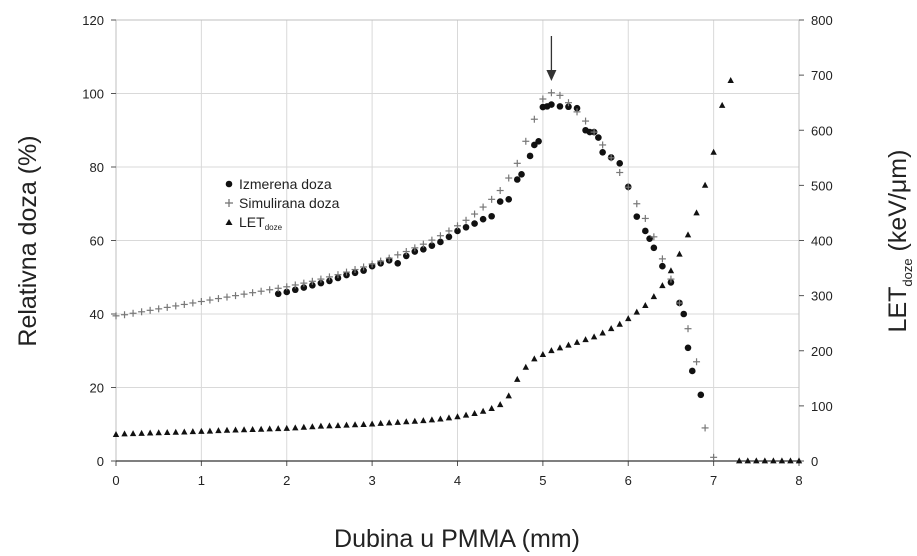 The image size is (917, 556). What do you see at coordinates (97, 241) in the screenshot?
I see `y-tick-label: 60` at bounding box center [97, 241].